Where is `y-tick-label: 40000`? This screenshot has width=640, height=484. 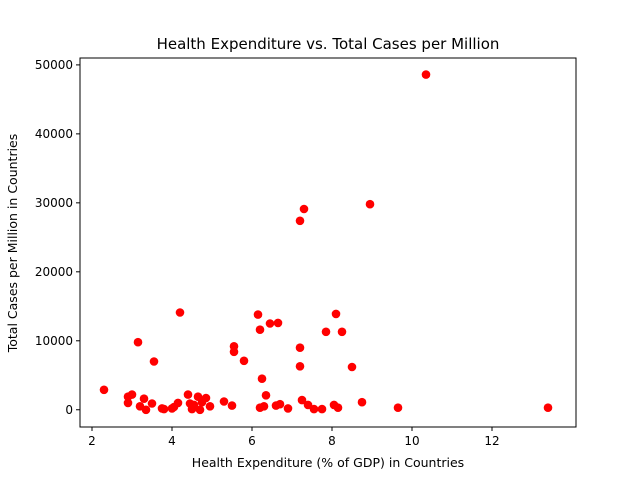 y-tick-label: 40000 is located at coordinates (54, 134).